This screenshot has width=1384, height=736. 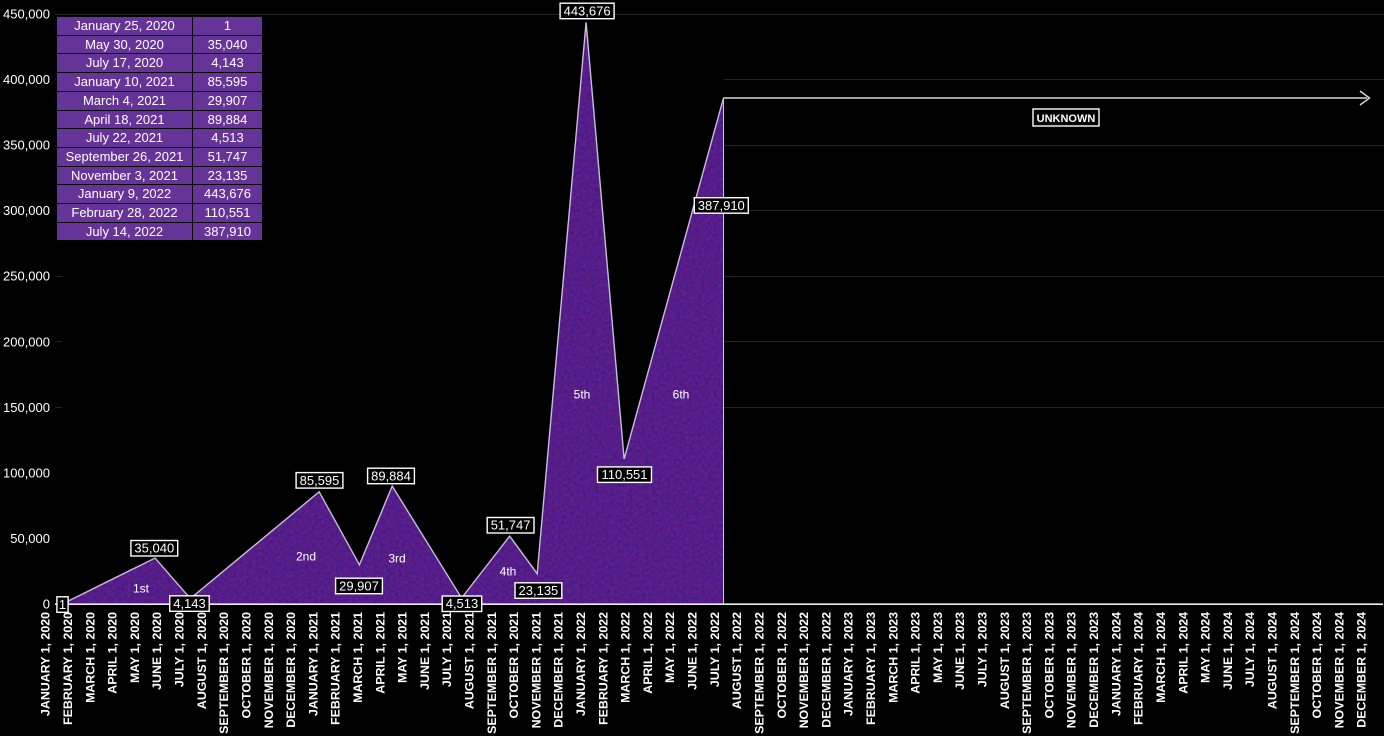 I want to click on svg-text: 2nd, so click(x=306, y=556).